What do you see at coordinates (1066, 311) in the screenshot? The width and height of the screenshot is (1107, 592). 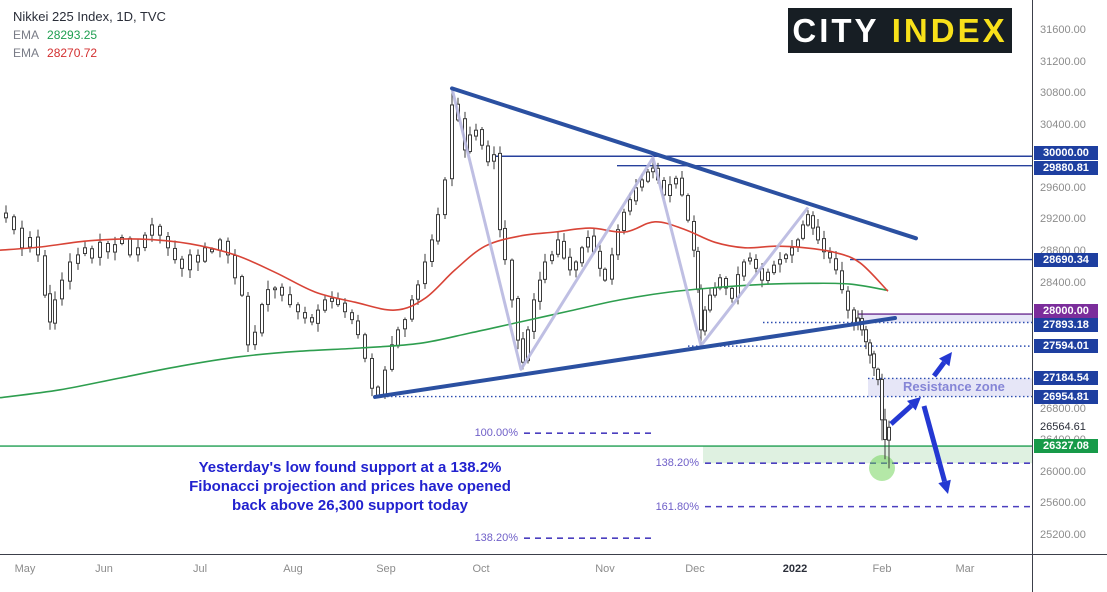 I see `price-label-box: 28000.00` at bounding box center [1066, 311].